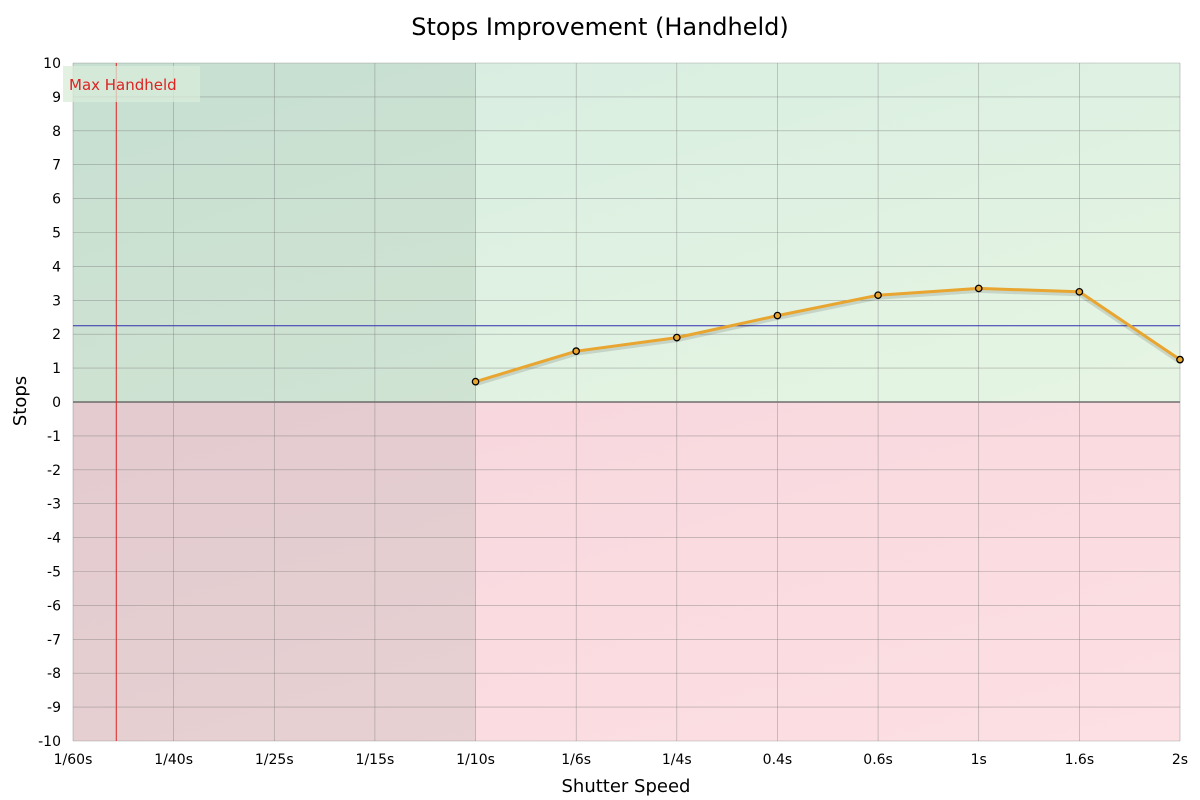 This screenshot has width=1200, height=800. I want to click on y-tick-label: 8, so click(56, 132).